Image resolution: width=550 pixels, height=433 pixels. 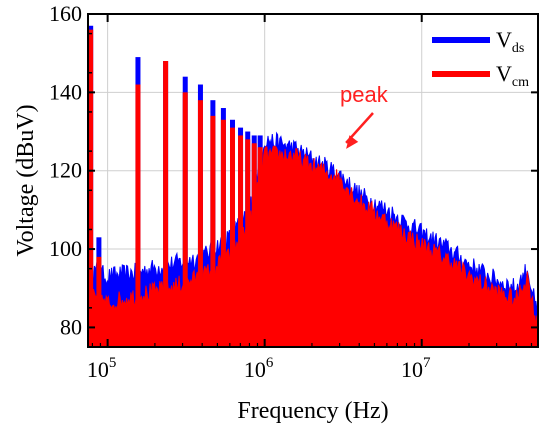 What do you see at coordinates (65, 91) in the screenshot?
I see `y-tick-label: 140` at bounding box center [65, 91].